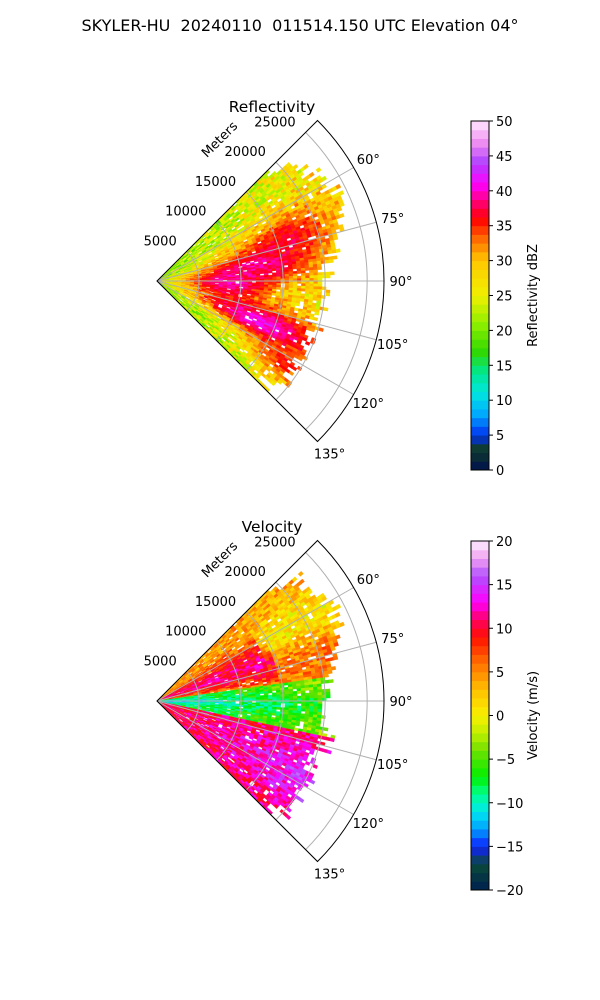  Describe the element at coordinates (504, 192) in the screenshot. I see `colorbar-tick-label: 40` at that location.